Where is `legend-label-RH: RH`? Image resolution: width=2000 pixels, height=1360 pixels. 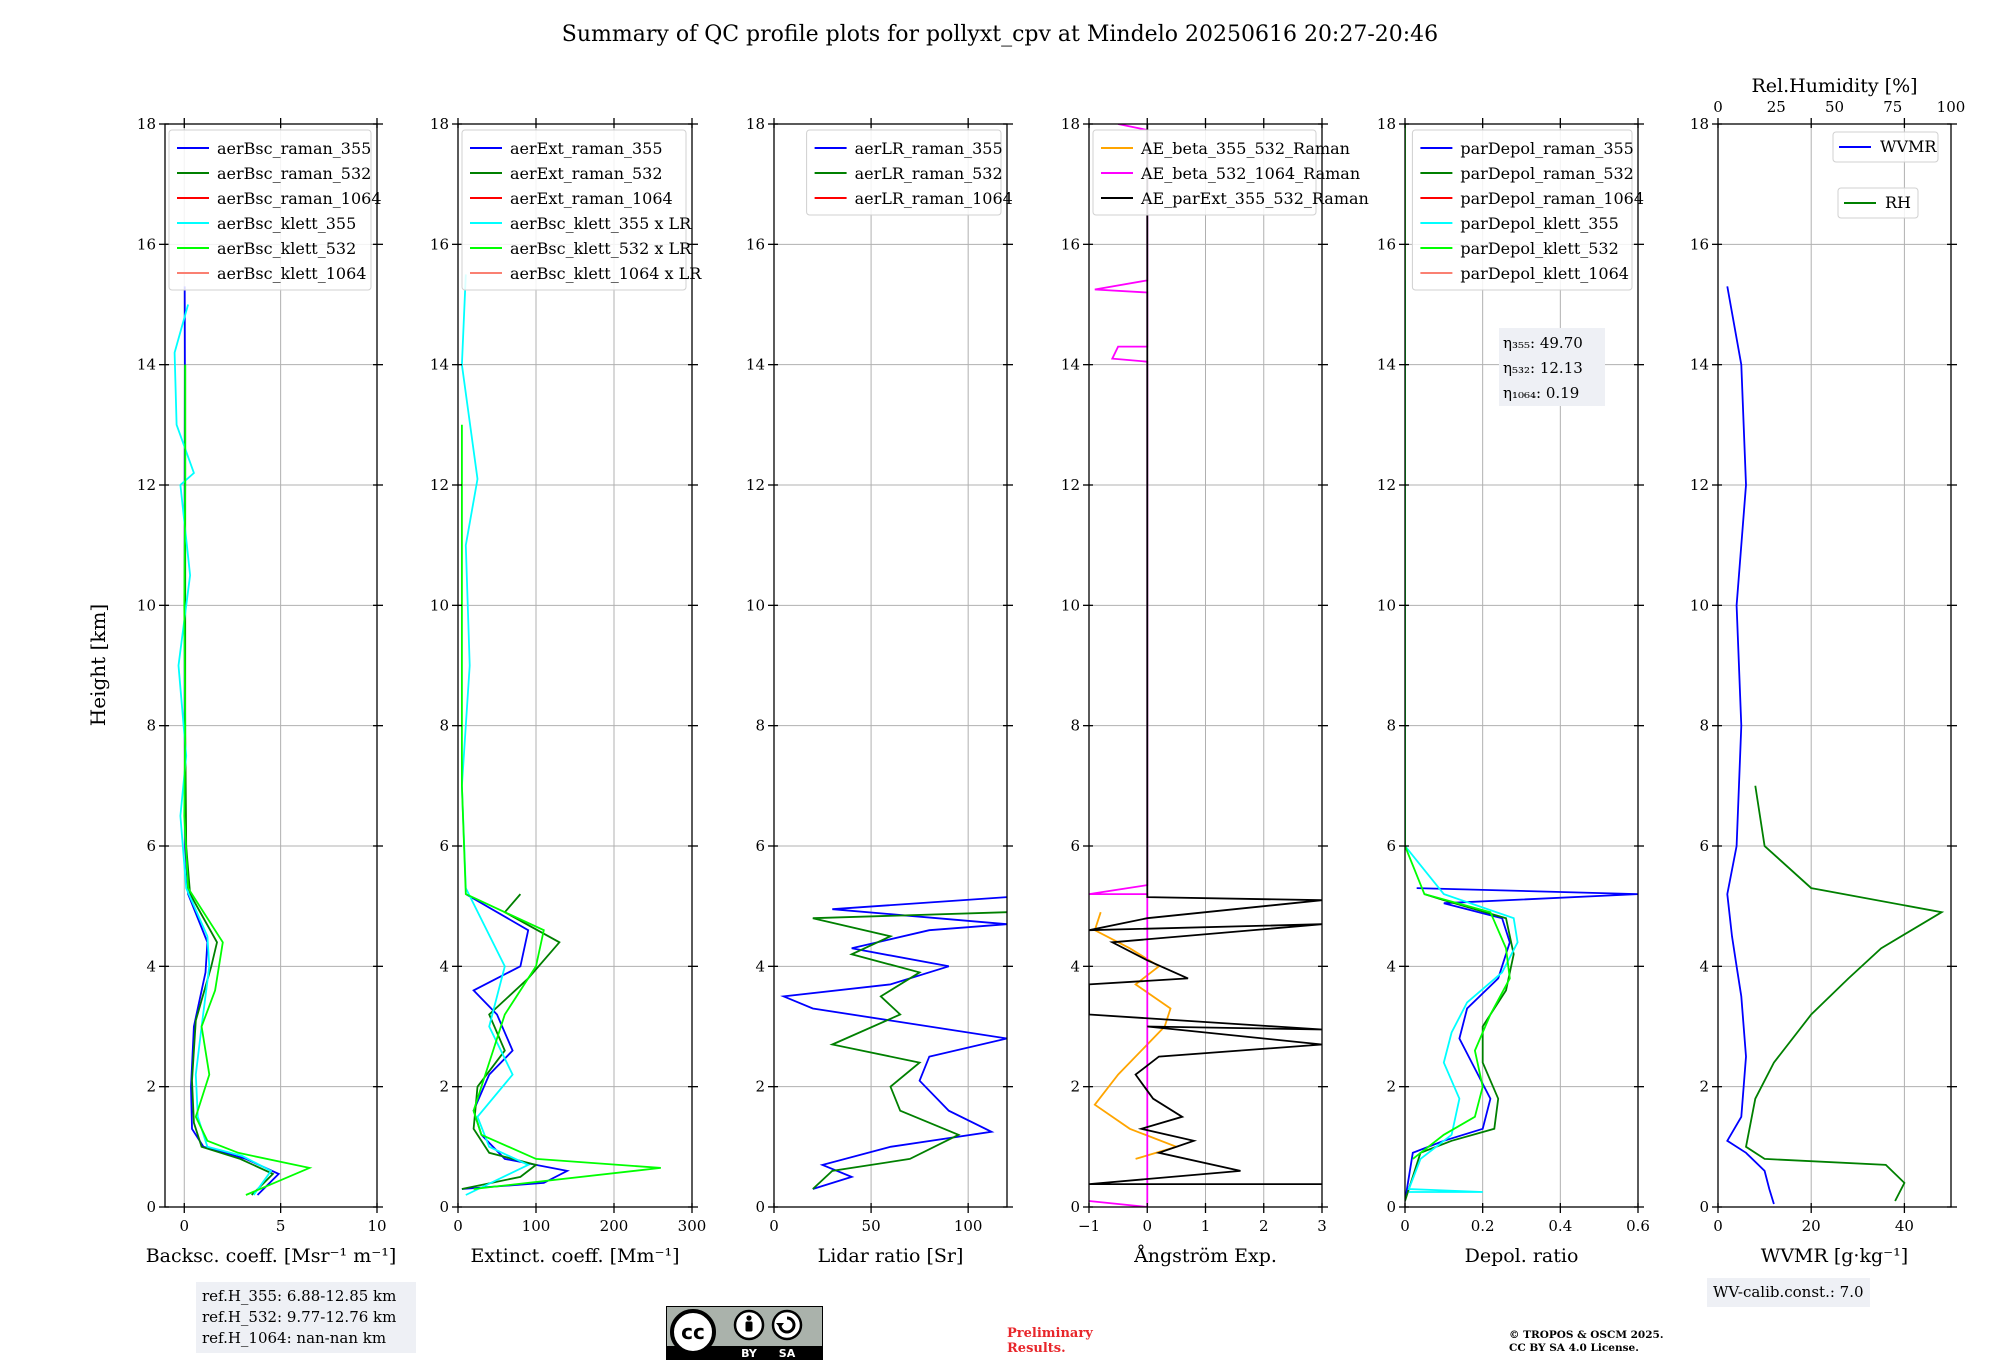
legend-label-RH: RH is located at coordinates (1898, 202).